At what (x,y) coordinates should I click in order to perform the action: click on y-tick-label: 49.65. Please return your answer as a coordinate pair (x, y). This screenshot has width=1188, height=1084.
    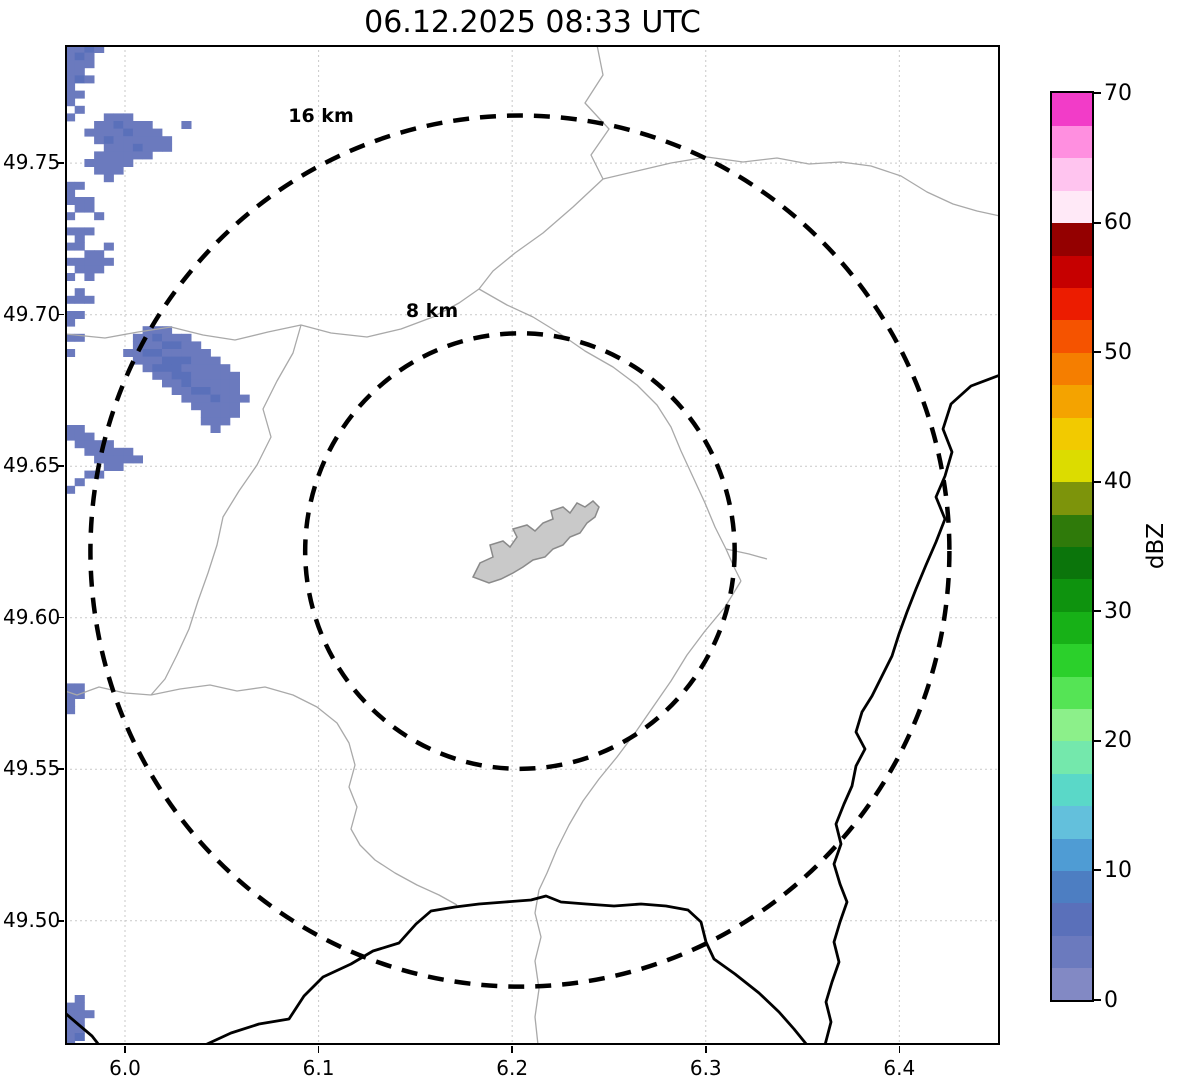
    Looking at the image, I should click on (32, 465).